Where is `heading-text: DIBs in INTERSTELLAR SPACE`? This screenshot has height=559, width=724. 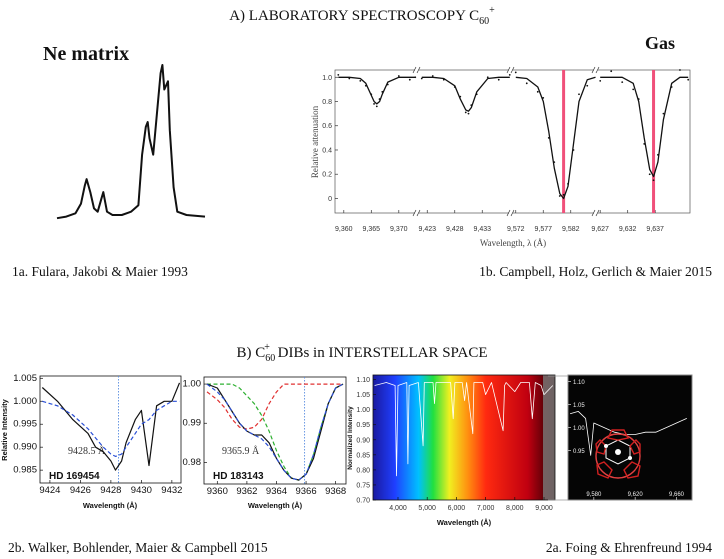
heading-text: DIBs in INTERSTELLAR SPACE is located at coordinates (381, 353).